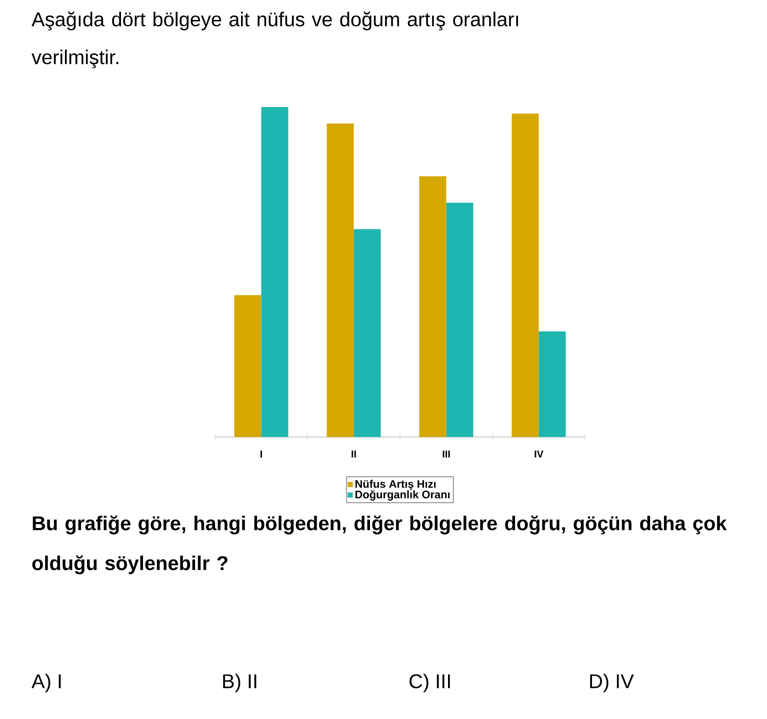 This screenshot has width=767, height=719. I want to click on x-tick-label: IV, so click(539, 454).